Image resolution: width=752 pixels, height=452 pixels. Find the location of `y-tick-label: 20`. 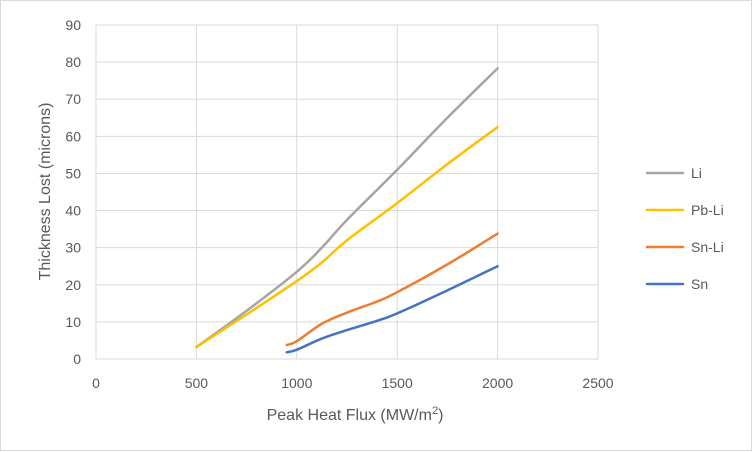

y-tick-label: 20 is located at coordinates (73, 285).